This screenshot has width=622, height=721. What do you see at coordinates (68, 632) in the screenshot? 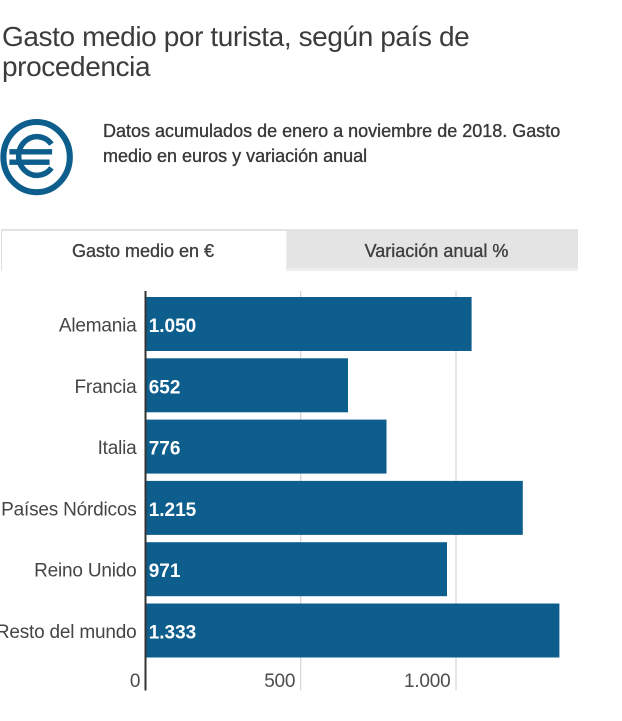
I see `svg-text: Resto del mundo` at bounding box center [68, 632].